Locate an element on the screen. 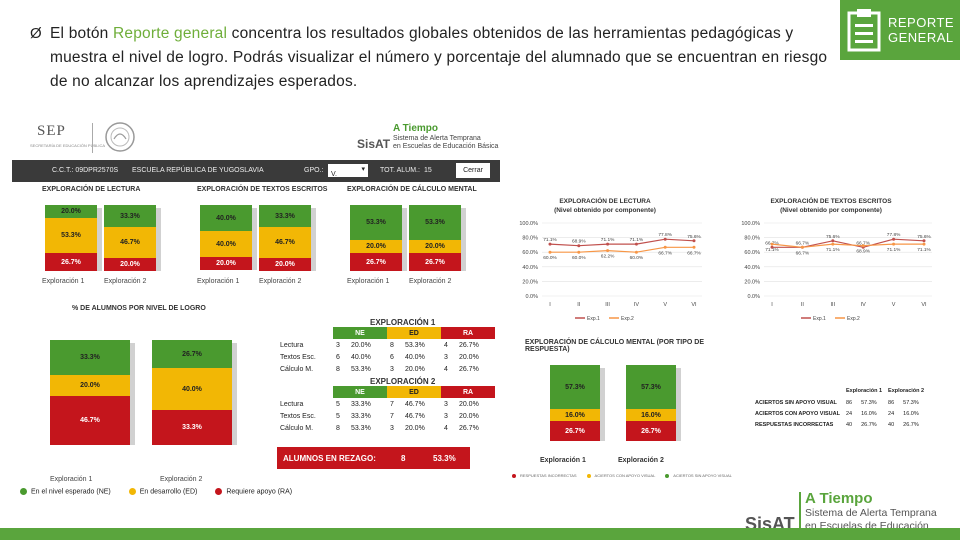 This screenshot has width=960, height=540. table-cell: Cálculo M. is located at coordinates (297, 369).